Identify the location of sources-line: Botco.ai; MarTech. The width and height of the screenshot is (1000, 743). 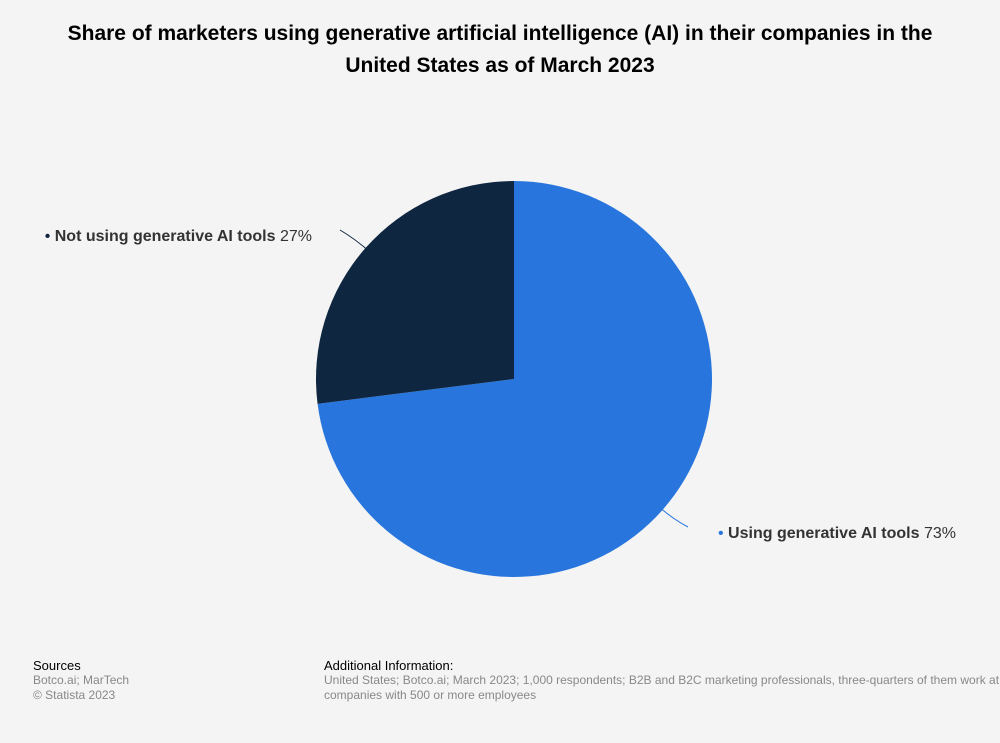
(81, 680).